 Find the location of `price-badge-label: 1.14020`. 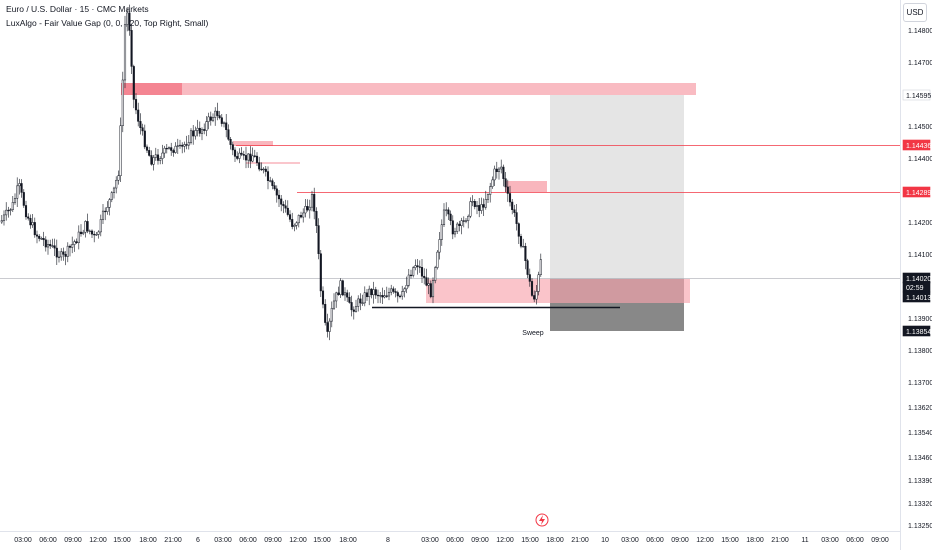

price-badge-label: 1.14020 is located at coordinates (918, 279).